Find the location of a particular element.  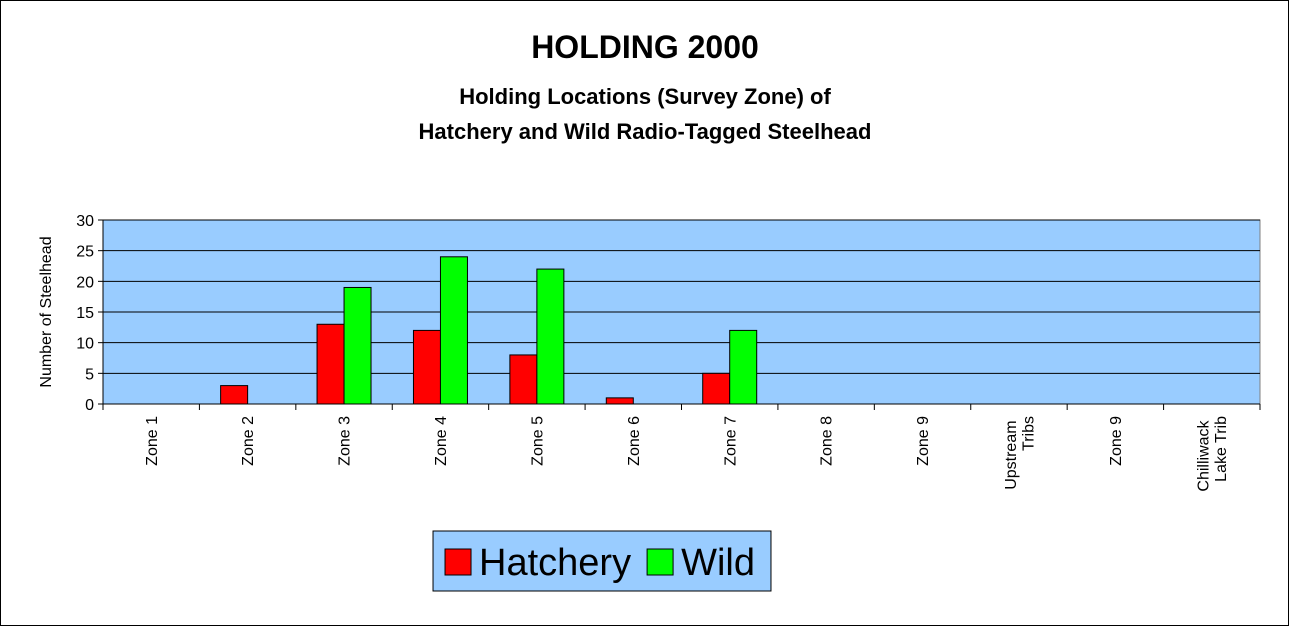

y-tick-label: 0 is located at coordinates (89, 405).